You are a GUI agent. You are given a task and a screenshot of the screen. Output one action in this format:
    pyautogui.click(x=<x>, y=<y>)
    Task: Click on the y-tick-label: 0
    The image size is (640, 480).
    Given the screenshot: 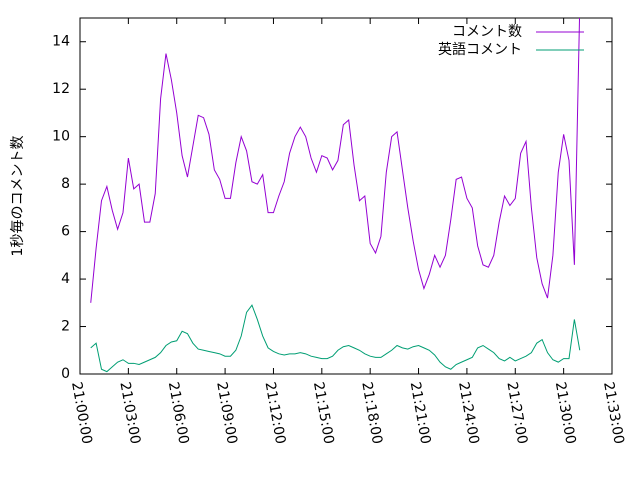 What is the action you would take?
    pyautogui.click(x=65, y=374)
    